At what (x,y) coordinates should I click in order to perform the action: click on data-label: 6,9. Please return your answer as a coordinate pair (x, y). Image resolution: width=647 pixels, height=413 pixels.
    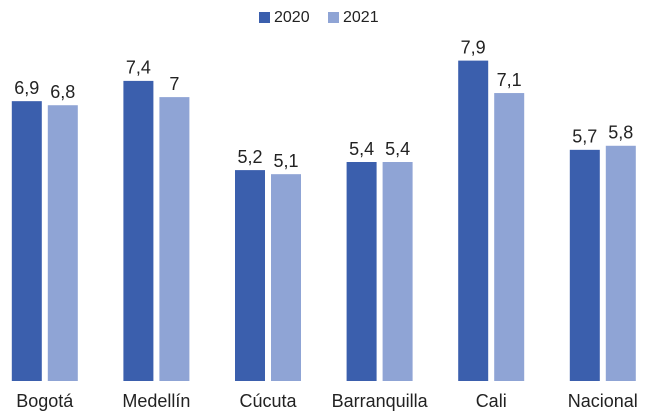
    Looking at the image, I should click on (26, 88).